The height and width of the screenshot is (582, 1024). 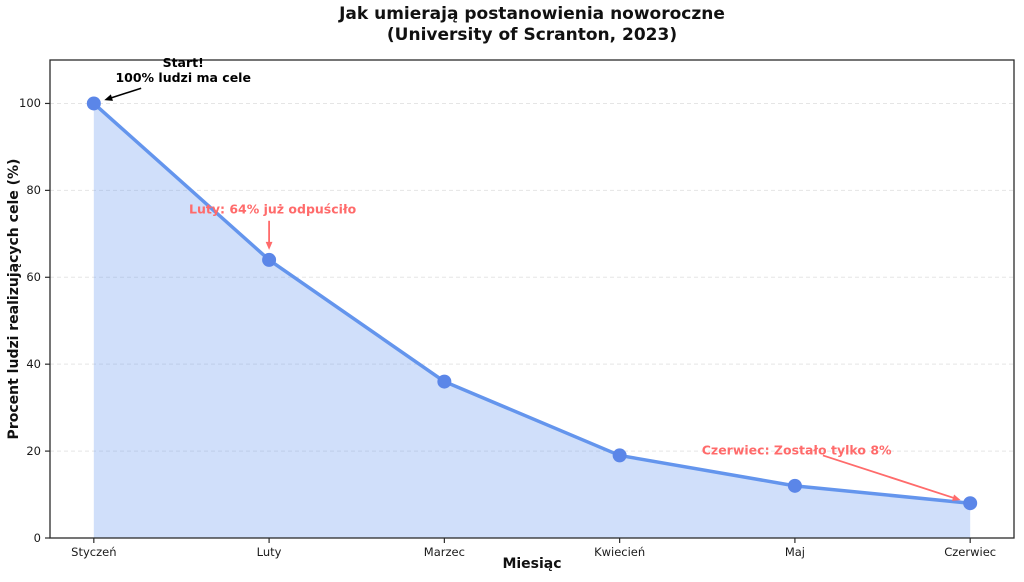 What do you see at coordinates (444, 552) in the screenshot?
I see `x-tick-label: Marzec` at bounding box center [444, 552].